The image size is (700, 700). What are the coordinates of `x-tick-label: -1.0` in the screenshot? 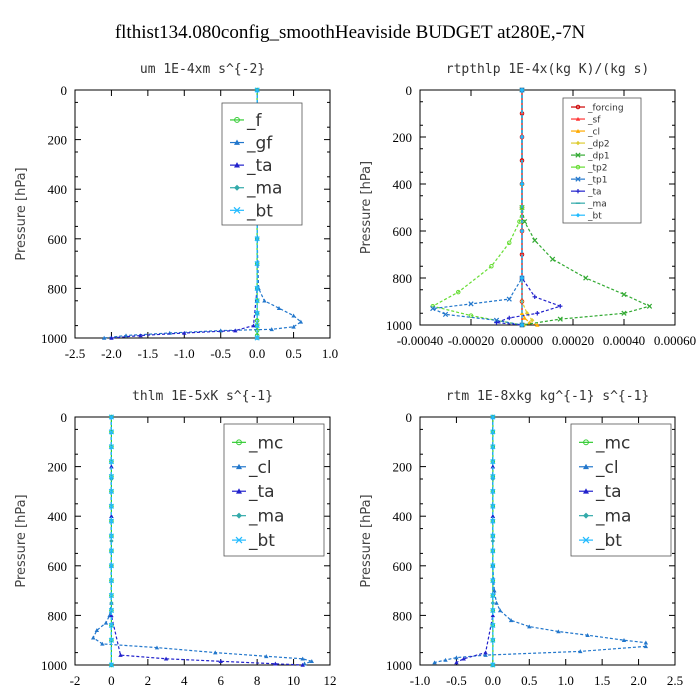 It's located at (420, 680).